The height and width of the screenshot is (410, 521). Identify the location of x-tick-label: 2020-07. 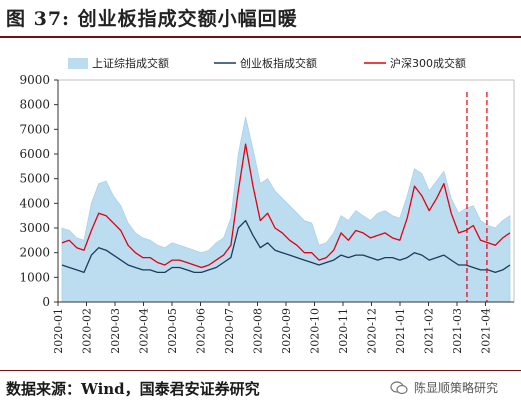
(229, 331).